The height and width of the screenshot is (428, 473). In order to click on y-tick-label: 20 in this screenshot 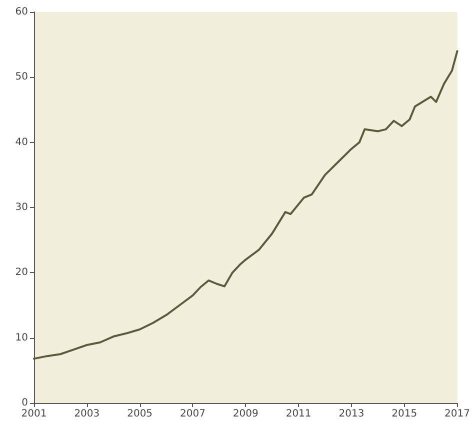, I will do `click(21, 272)`.